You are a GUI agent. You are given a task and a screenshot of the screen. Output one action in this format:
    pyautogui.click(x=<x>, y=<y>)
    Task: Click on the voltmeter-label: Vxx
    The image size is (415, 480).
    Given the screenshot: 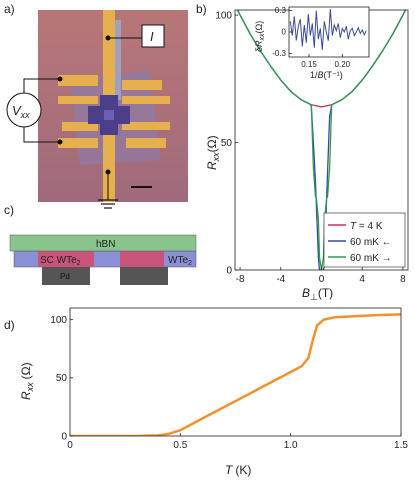 What is the action you would take?
    pyautogui.click(x=21, y=111)
    